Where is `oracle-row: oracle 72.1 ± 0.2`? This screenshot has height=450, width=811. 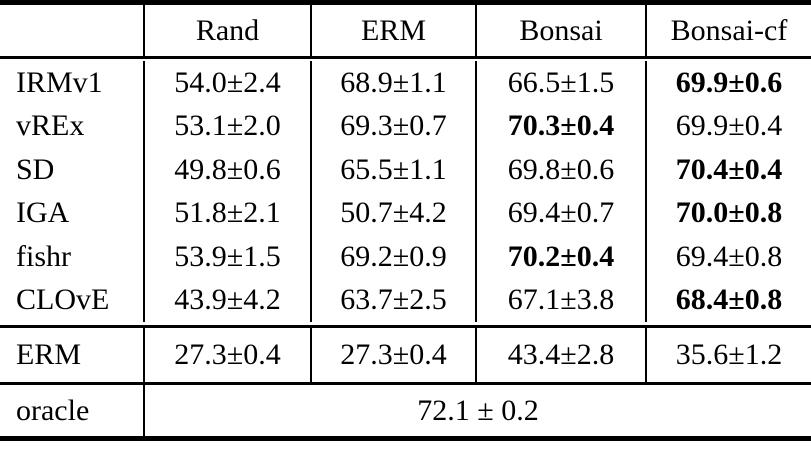
oracle-row: oracle 72.1 ± 0.2 is located at coordinates (405, 410).